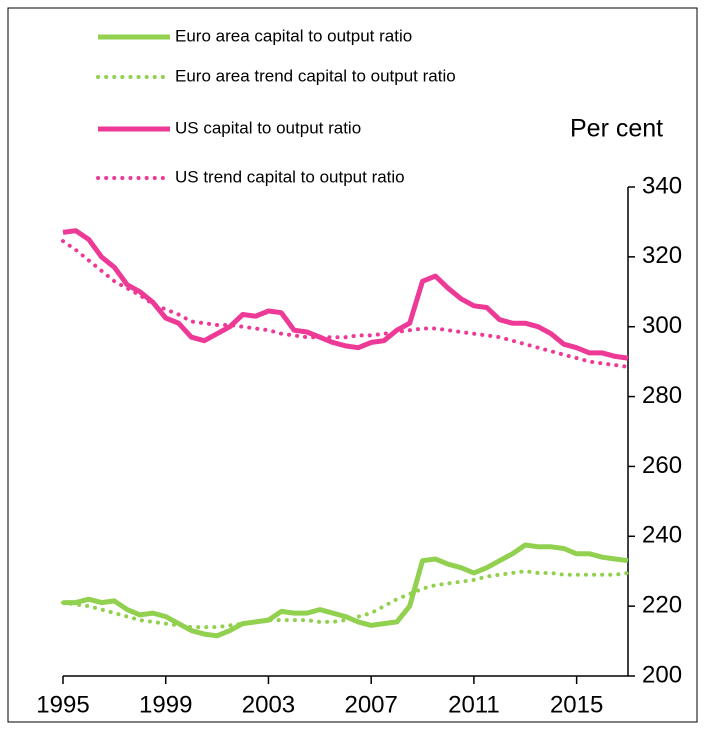 This screenshot has height=735, width=705. I want to click on legend-label: Euro area trend capital to output ratio, so click(315, 75).